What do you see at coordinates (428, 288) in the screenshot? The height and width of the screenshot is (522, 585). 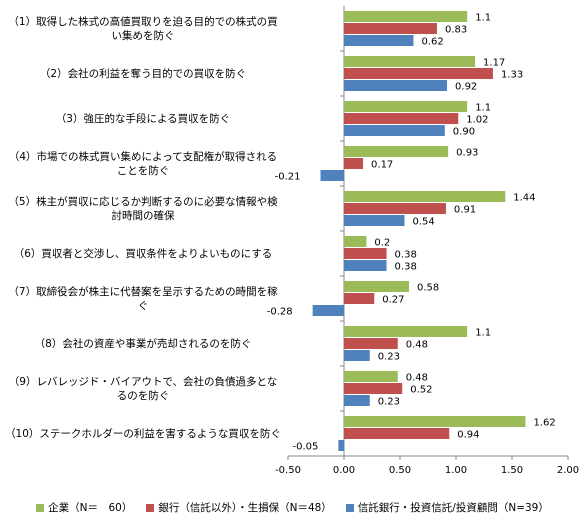 I see `value-label: 0.58` at bounding box center [428, 288].